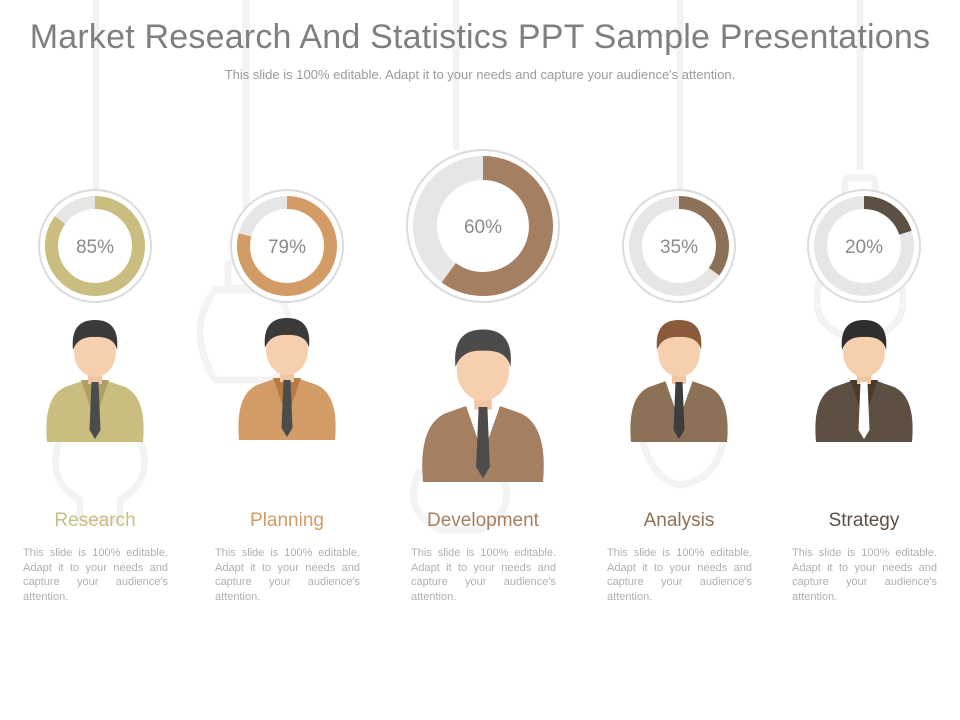 The image size is (960, 720). I want to click on donut-development: 60%, so click(483, 226).